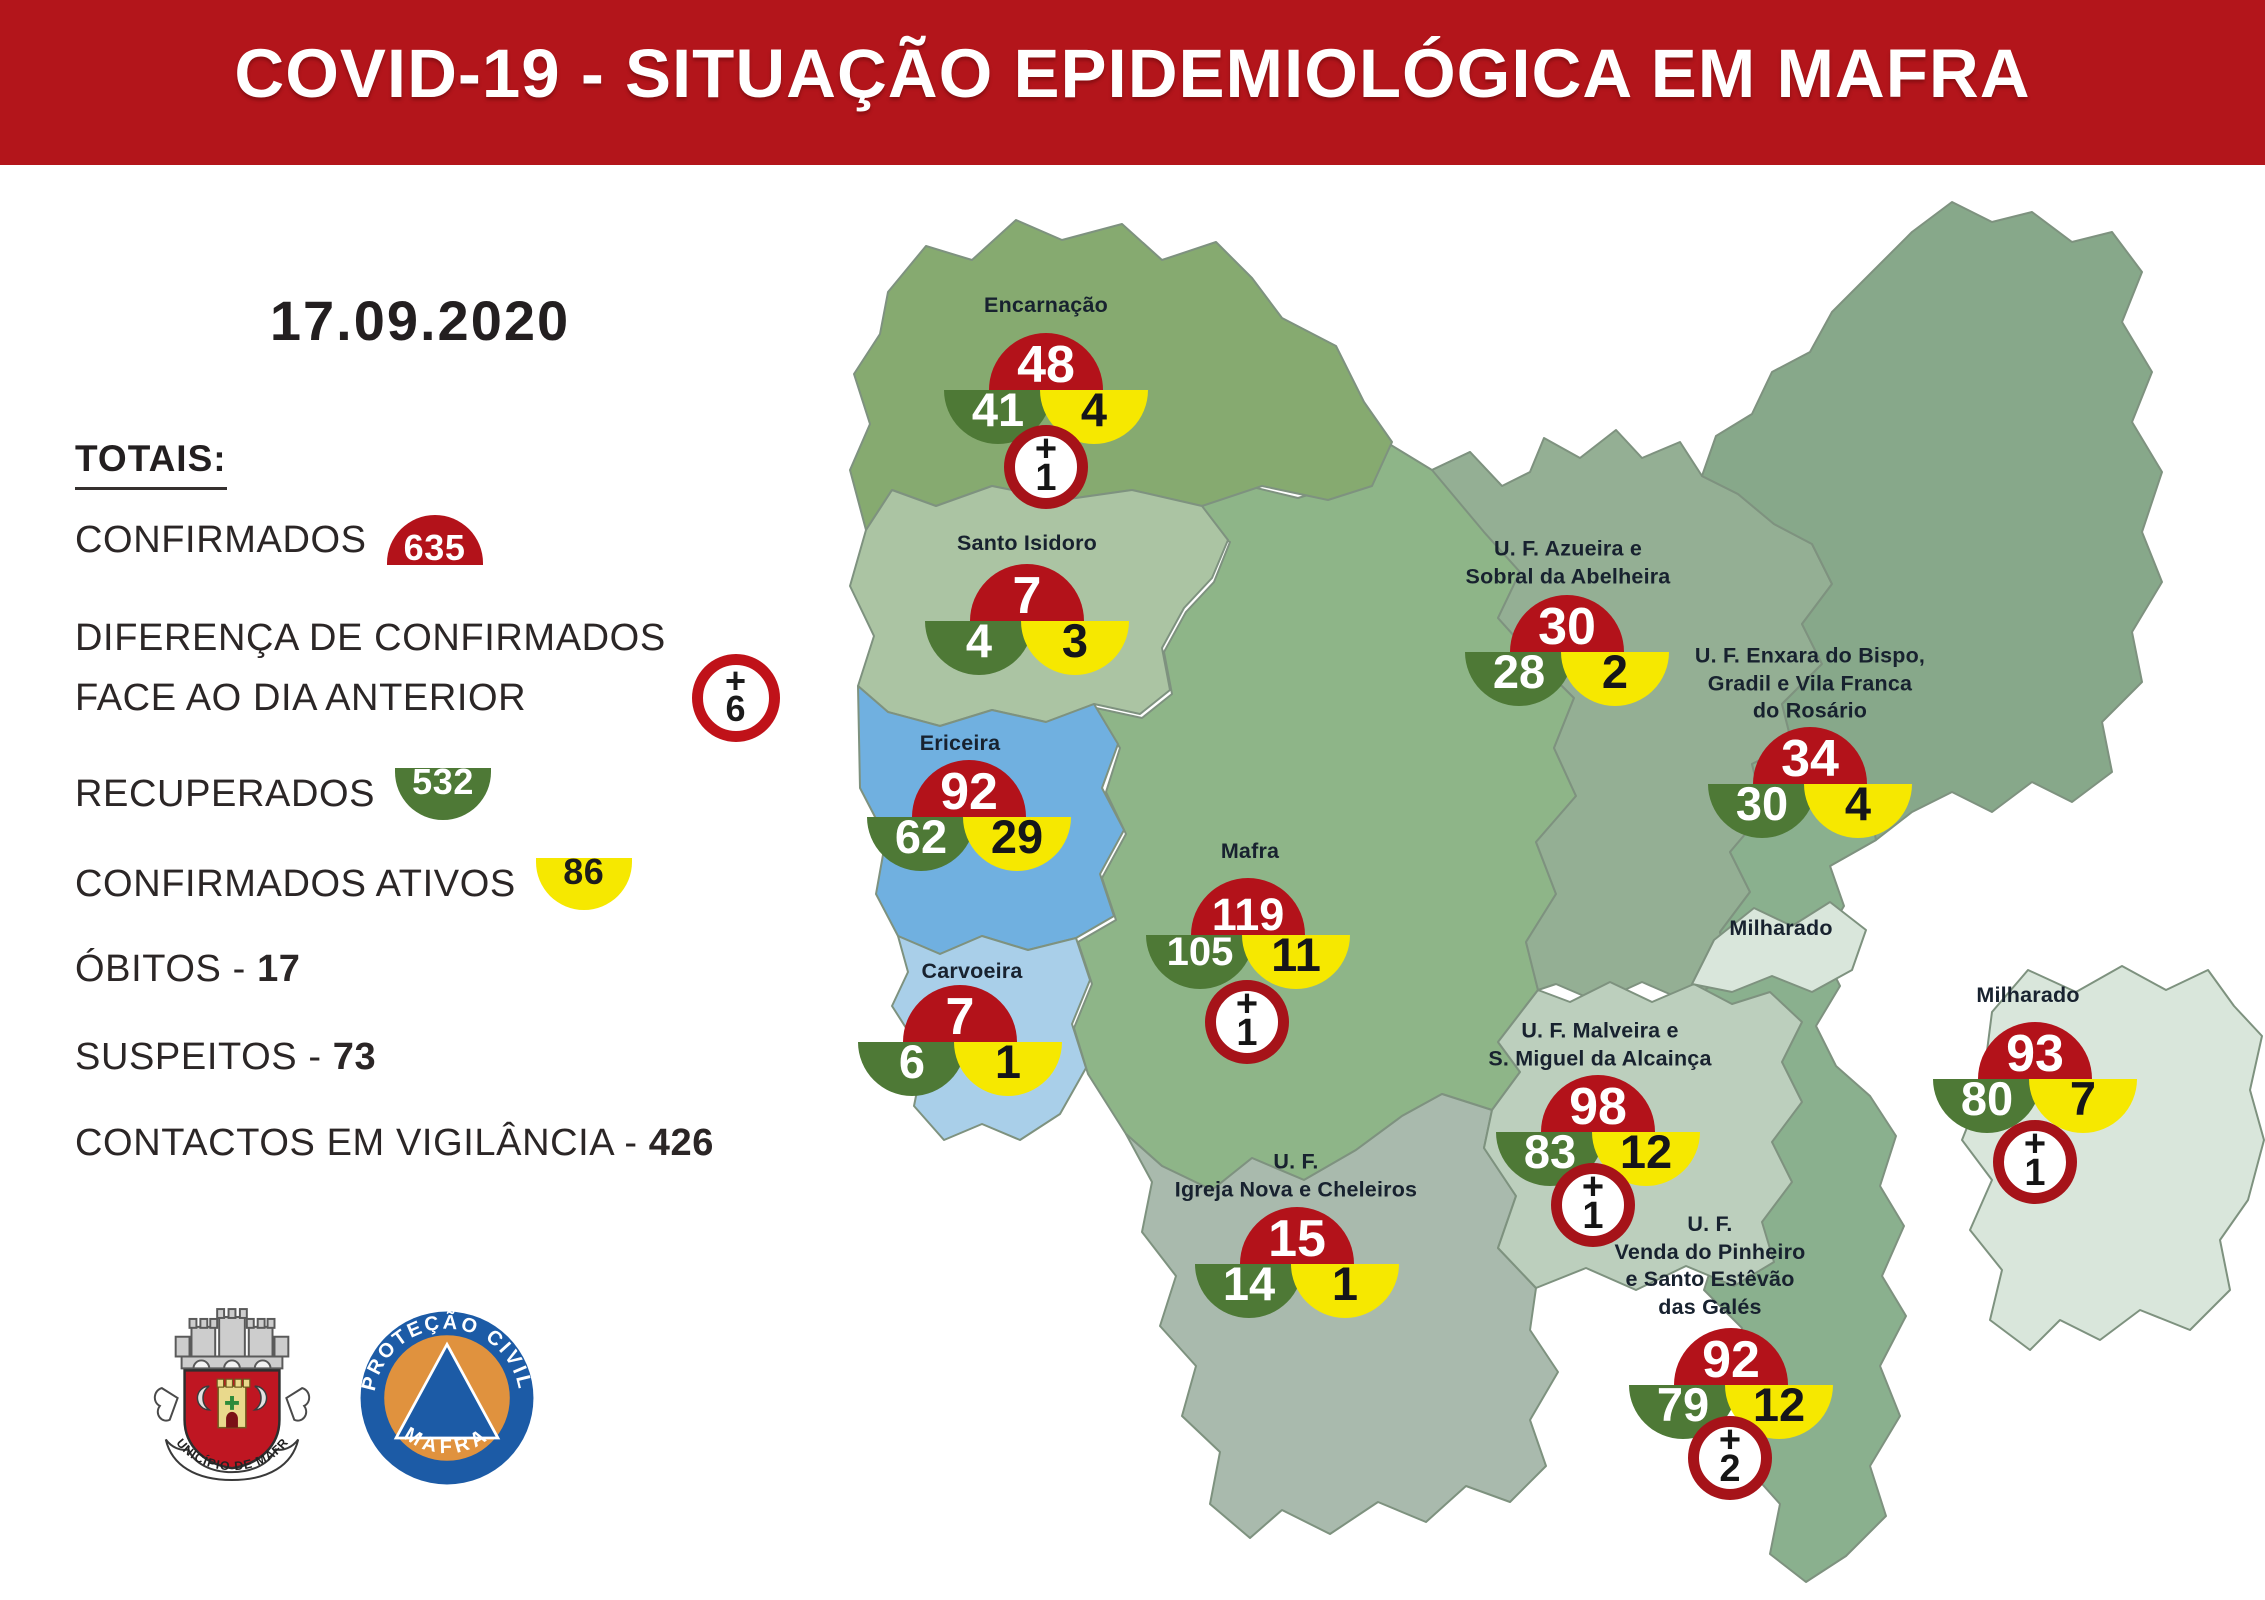 The width and height of the screenshot is (2265, 1600). What do you see at coordinates (1779, 947) in the screenshot?
I see `region-shape-milharado-fragment` at bounding box center [1779, 947].